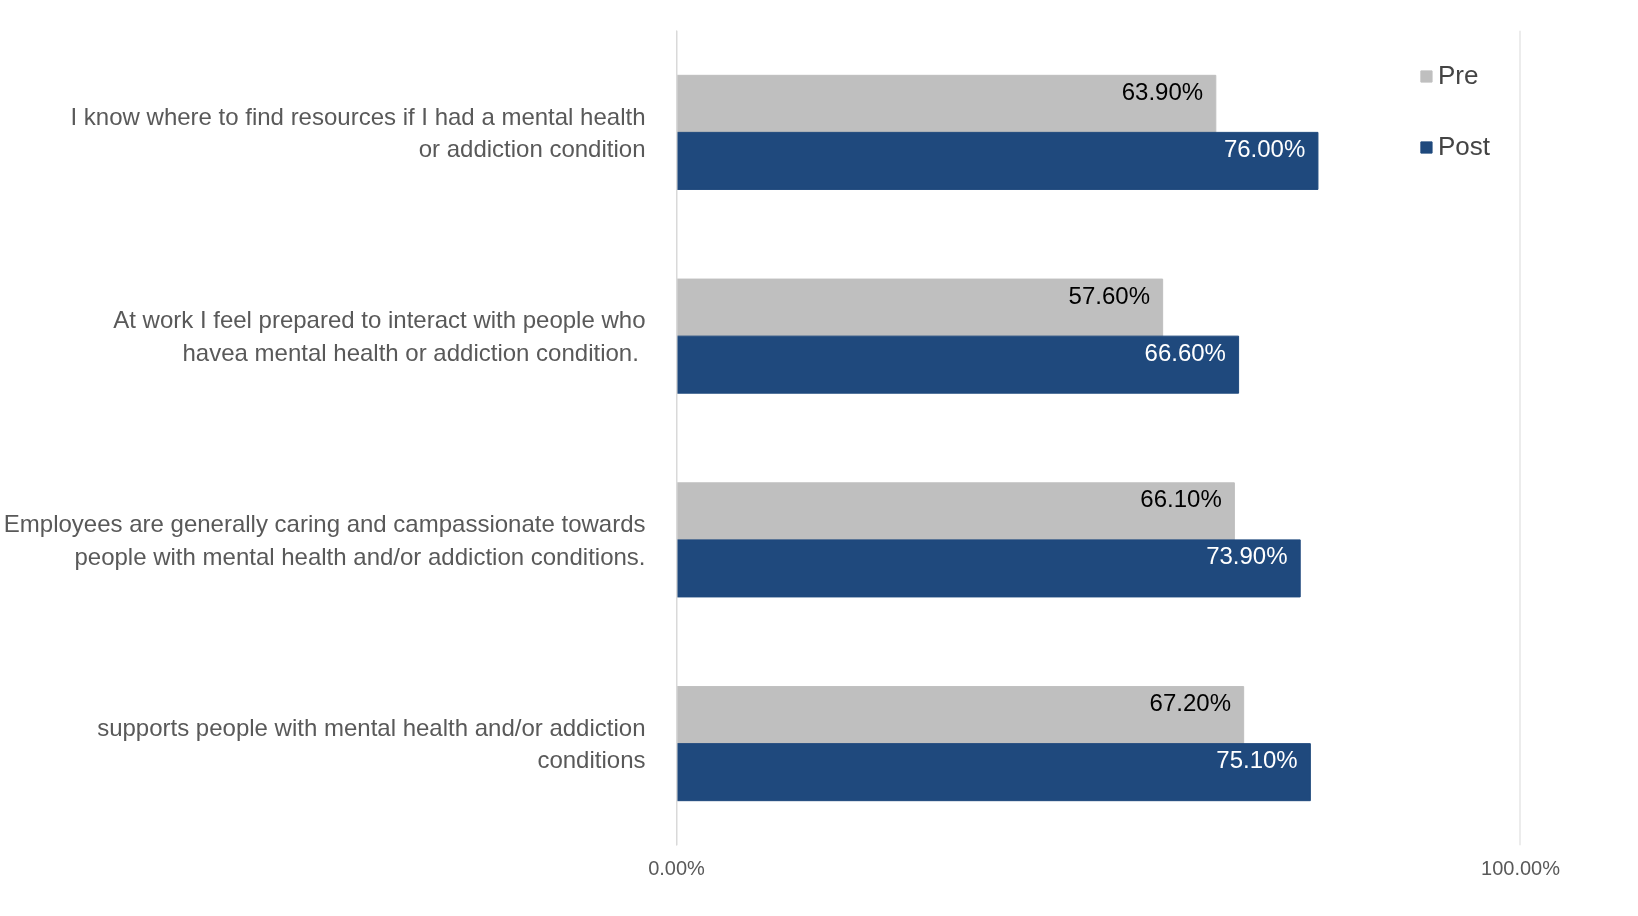  Describe the element at coordinates (1109, 295) in the screenshot. I see `data-label: 57.60%` at that location.